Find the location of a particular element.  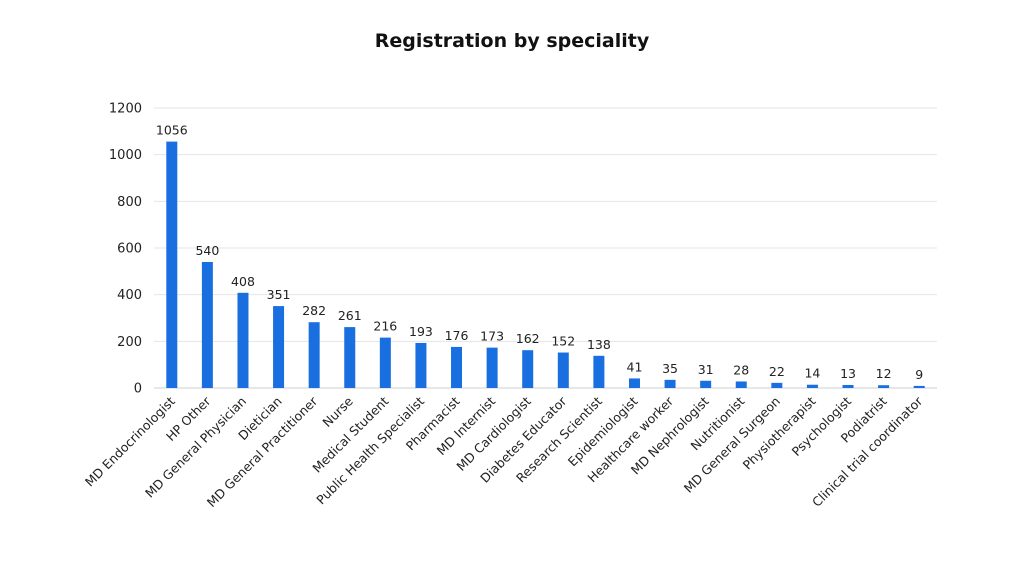

data-label: 173 is located at coordinates (492, 336).